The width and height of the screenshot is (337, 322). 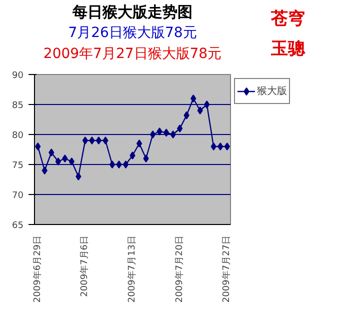 What do you see at coordinates (37, 269) in the screenshot?
I see `x-tick-label: 2009年6月29日` at bounding box center [37, 269].